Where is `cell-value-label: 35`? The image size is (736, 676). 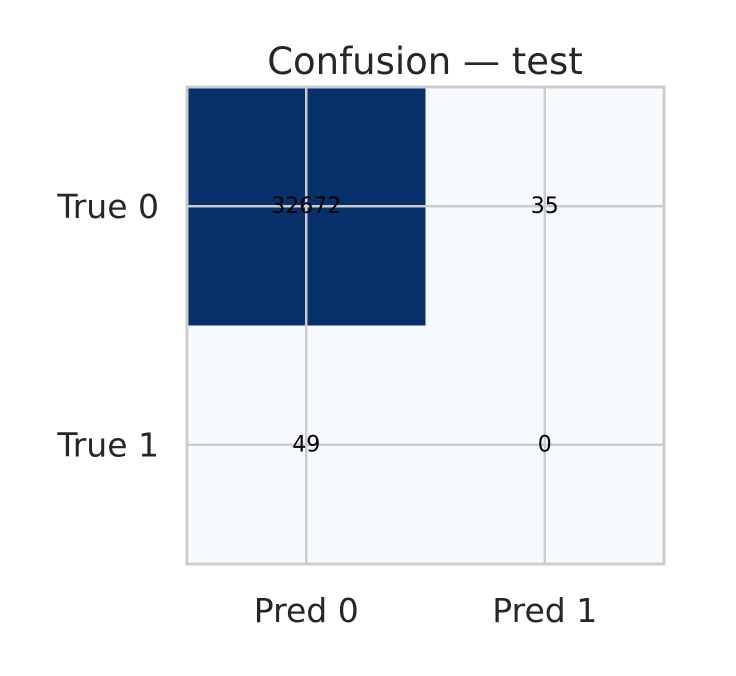
cell-value-label: 35 is located at coordinates (545, 206).